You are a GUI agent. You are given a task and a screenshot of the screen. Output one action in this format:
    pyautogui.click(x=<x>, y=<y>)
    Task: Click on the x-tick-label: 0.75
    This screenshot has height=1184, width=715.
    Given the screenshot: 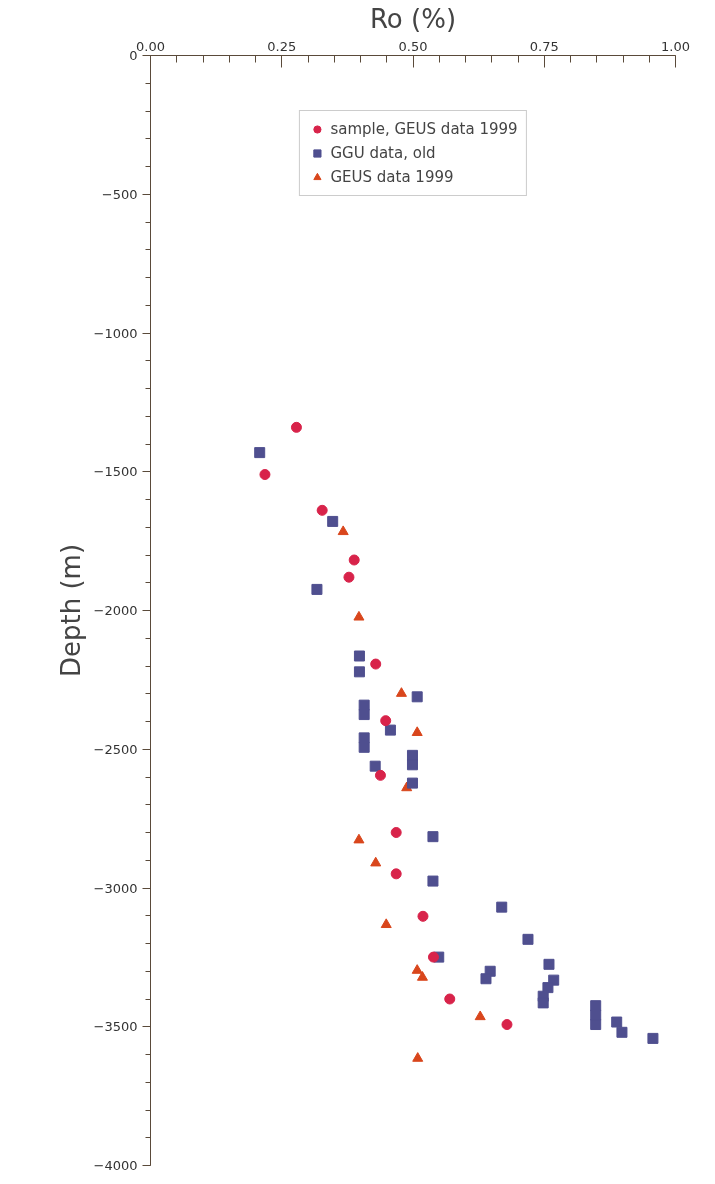 What is the action you would take?
    pyautogui.click(x=544, y=46)
    